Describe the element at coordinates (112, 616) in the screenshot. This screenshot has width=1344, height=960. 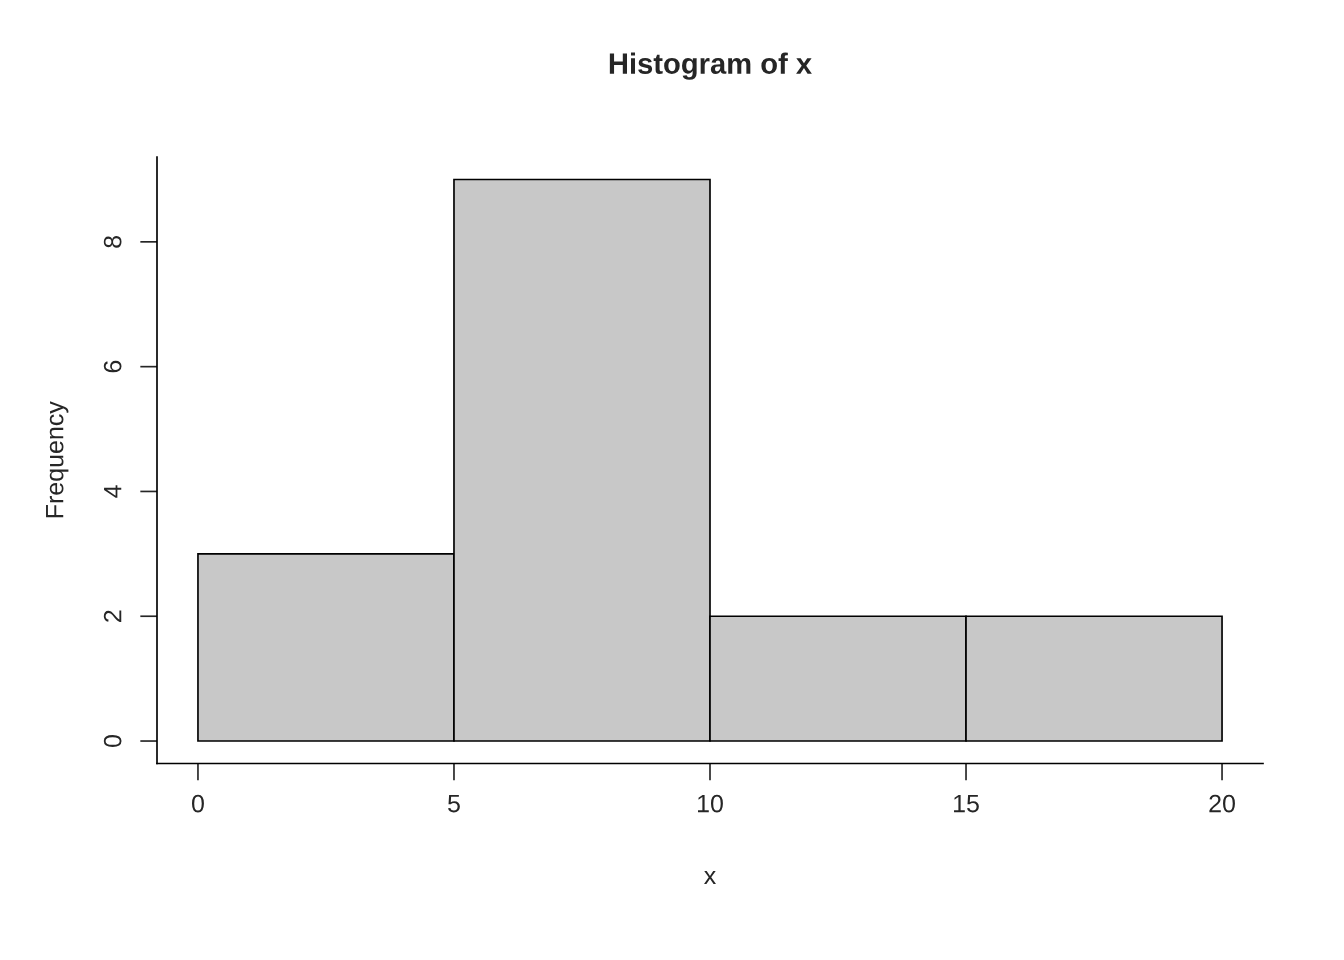
I see `y-tick-label: 2` at that location.